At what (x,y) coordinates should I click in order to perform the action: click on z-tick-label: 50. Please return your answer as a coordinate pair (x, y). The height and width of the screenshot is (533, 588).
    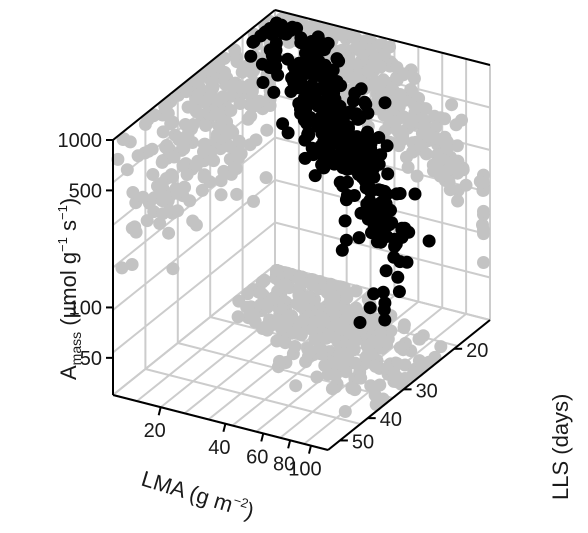
    Looking at the image, I should click on (91, 359).